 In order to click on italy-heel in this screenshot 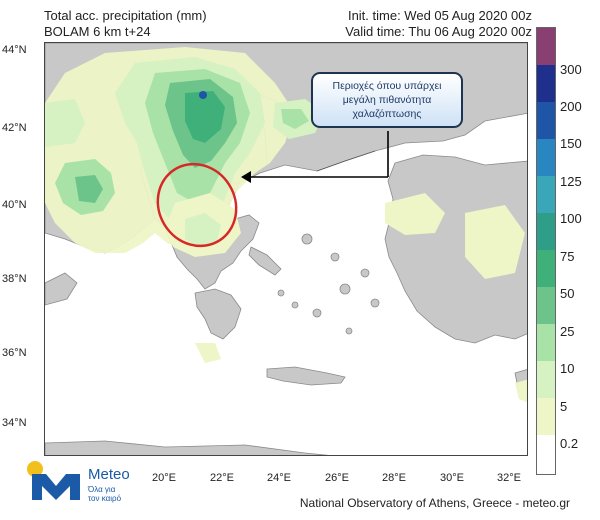, I will do `click(61, 289)`.